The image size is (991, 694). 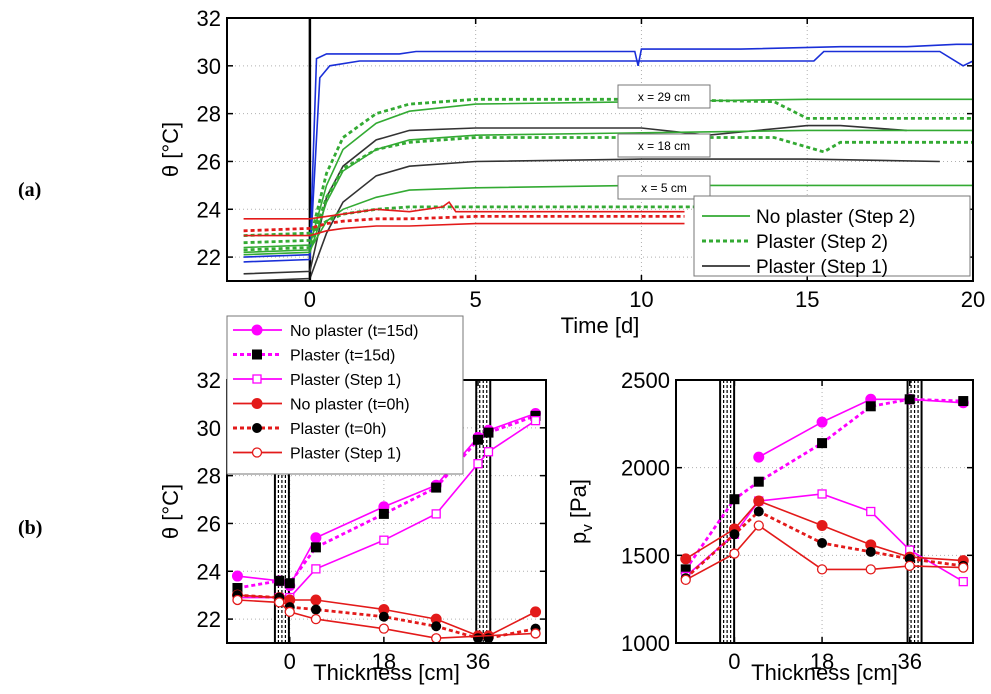 What do you see at coordinates (807, 299) in the screenshot?
I see `x-tick-label: 15` at bounding box center [807, 299].